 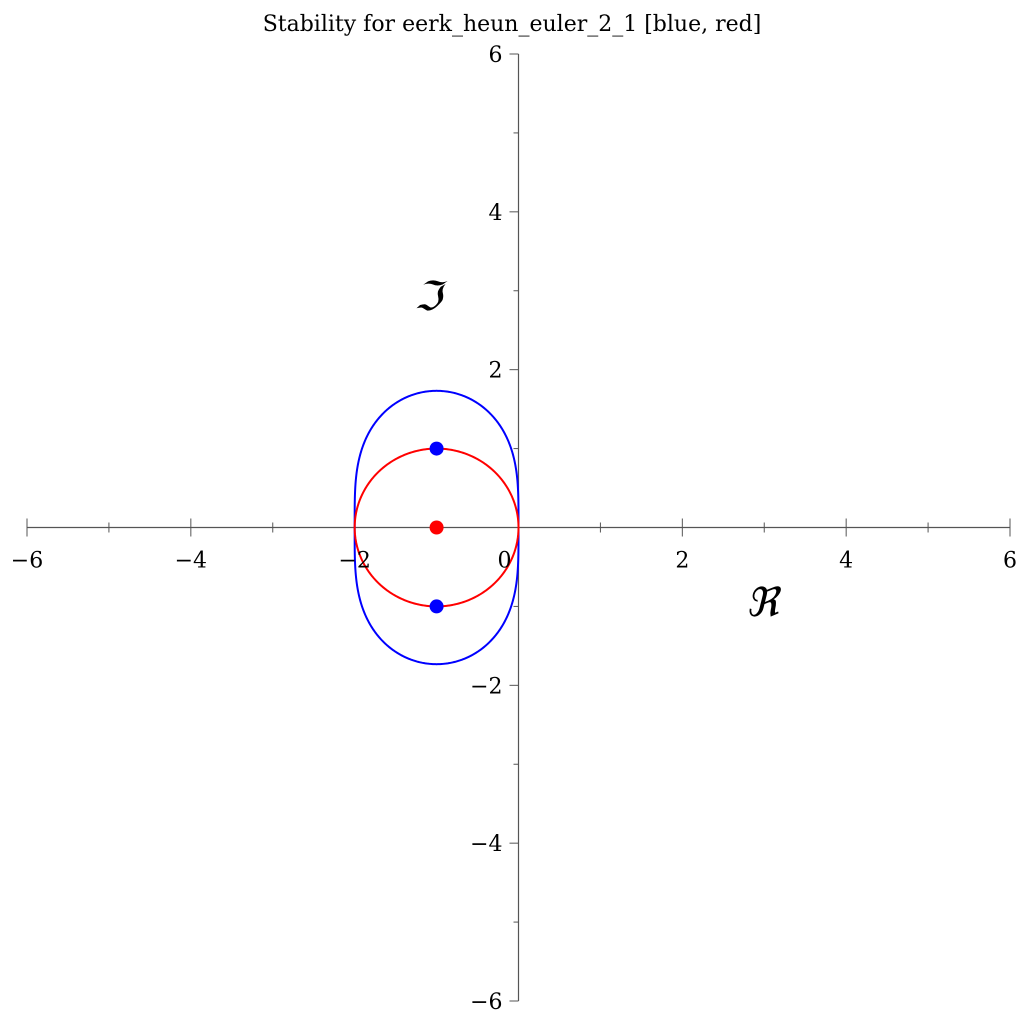 What do you see at coordinates (846, 561) in the screenshot?
I see `x-tick-label: 4` at bounding box center [846, 561].